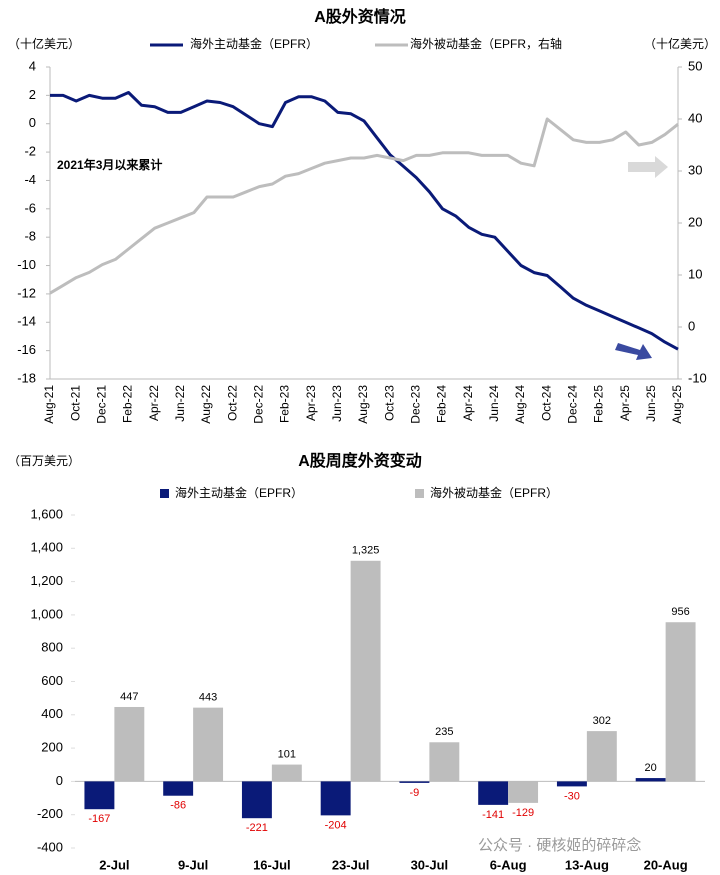  I want to click on x-tick-label: 16-Jul, so click(272, 864).